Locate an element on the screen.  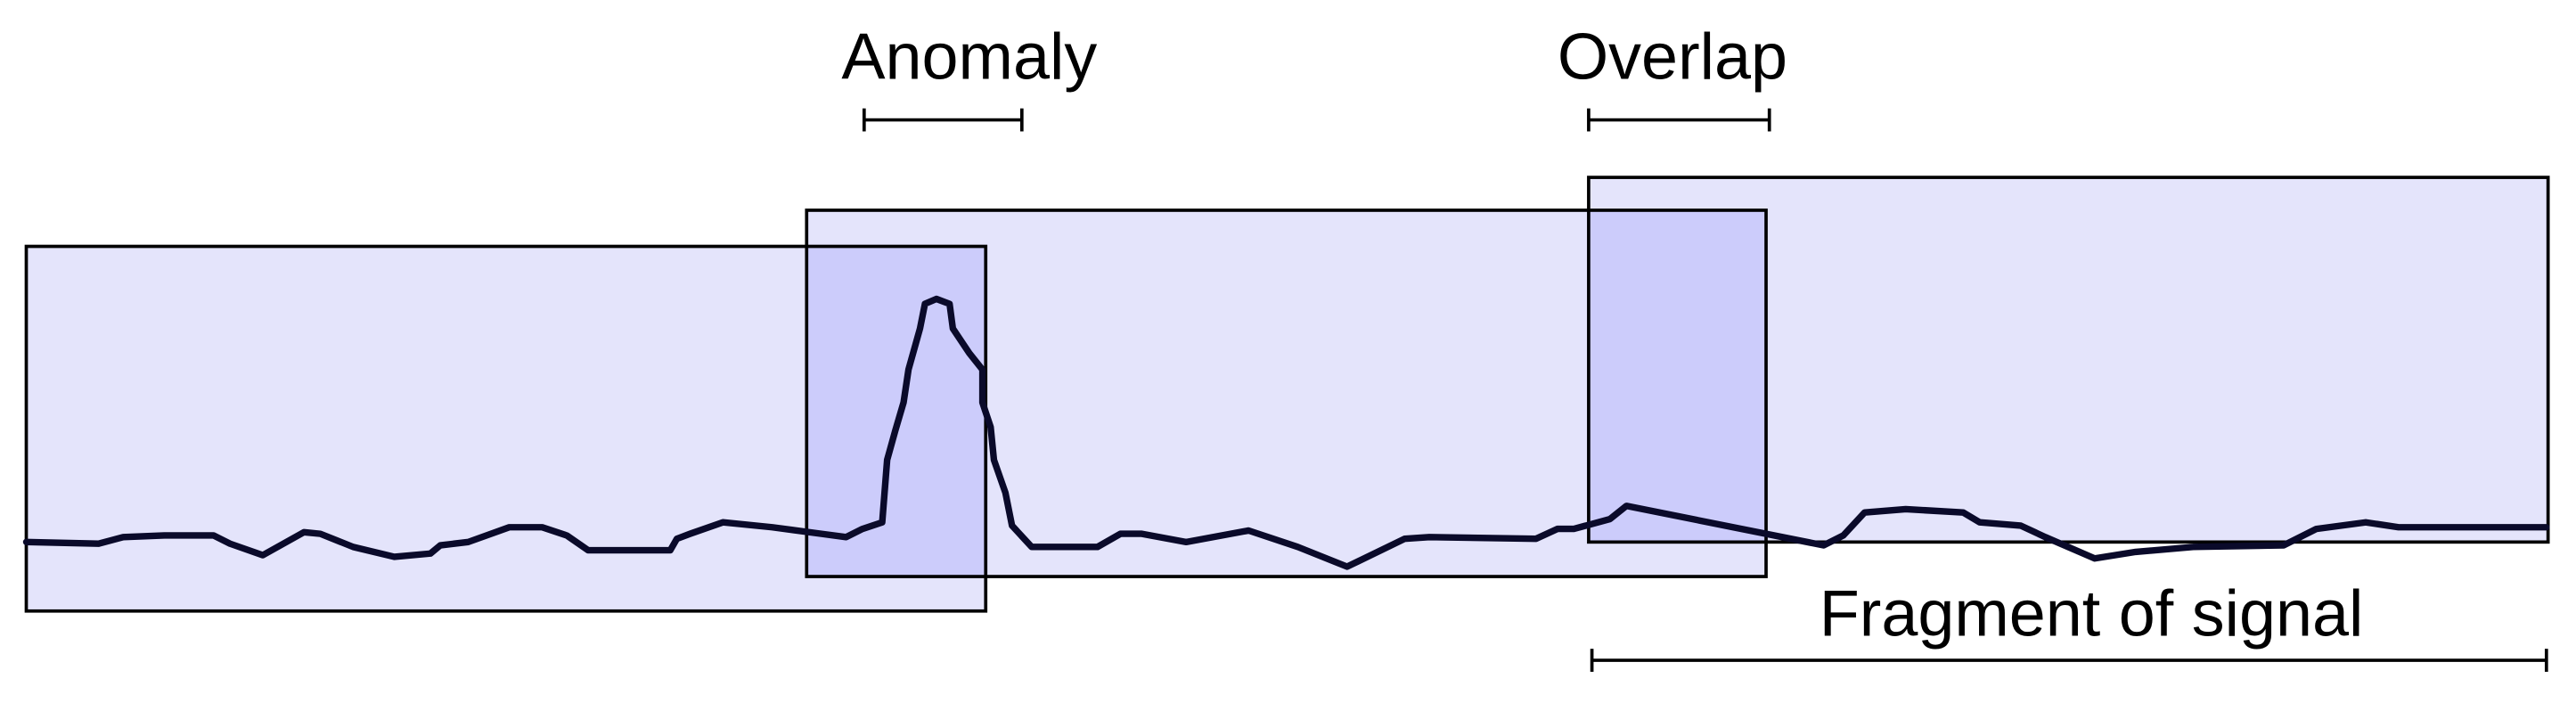
anomaly-label: Anomaly is located at coordinates (969, 56).